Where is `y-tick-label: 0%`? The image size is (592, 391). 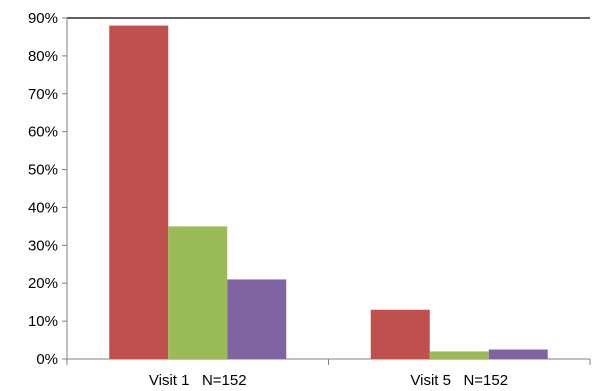 y-tick-label: 0% is located at coordinates (47, 359).